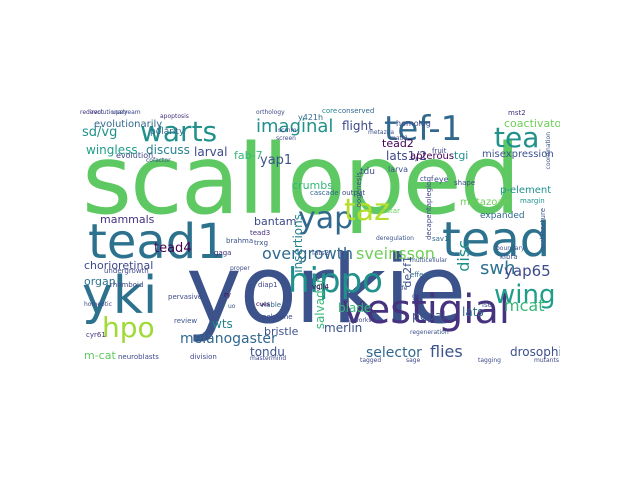 This screenshot has width=640, height=480. I want to click on word-cofactor: cofactor, so click(158, 160).